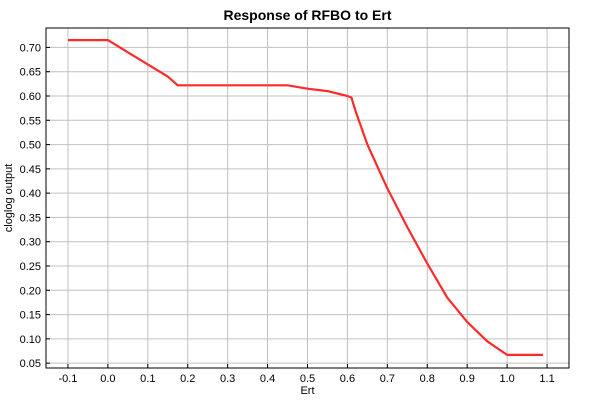 This screenshot has width=600, height=400. What do you see at coordinates (30, 340) in the screenshot?
I see `y-tick-label: 0.10` at bounding box center [30, 340].